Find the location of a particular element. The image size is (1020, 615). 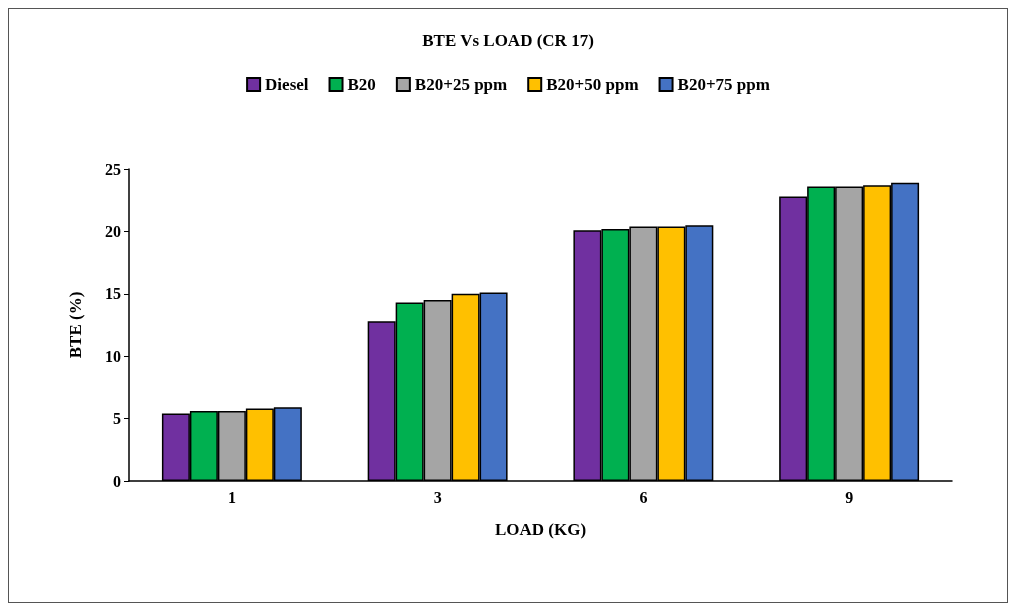

x-tick-label: 1 is located at coordinates (231, 497).